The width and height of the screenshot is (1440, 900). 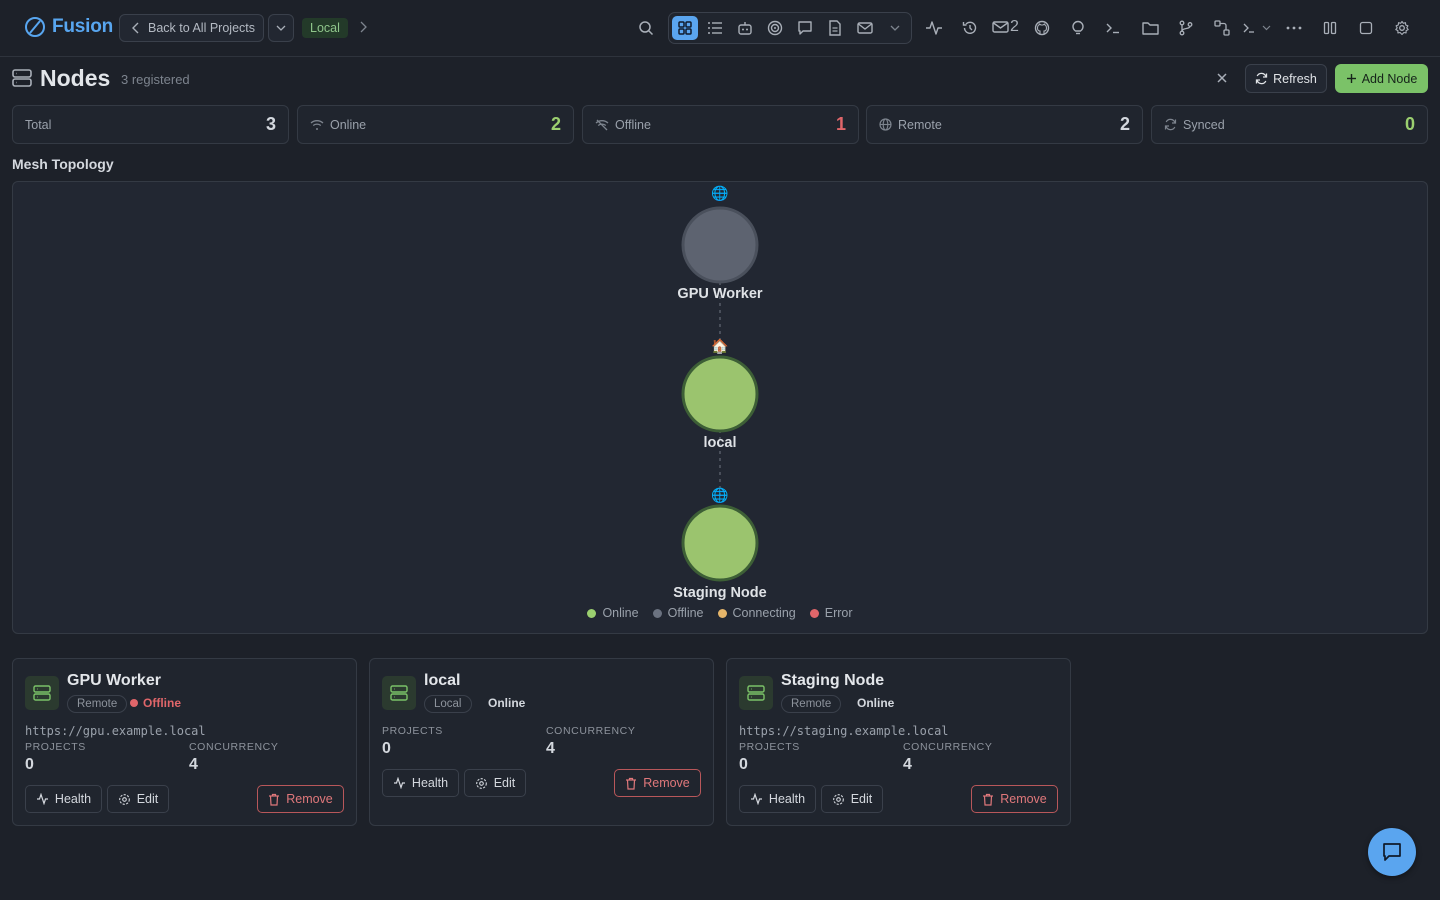 I want to click on globe-icon, so click(x=885, y=124).